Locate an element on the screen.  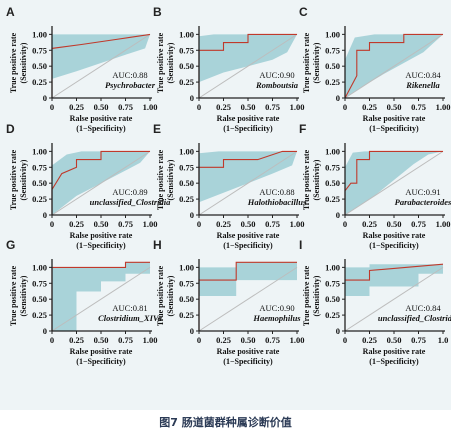
taxon-name-label: Psychrobacter is located at coordinates (130, 85).